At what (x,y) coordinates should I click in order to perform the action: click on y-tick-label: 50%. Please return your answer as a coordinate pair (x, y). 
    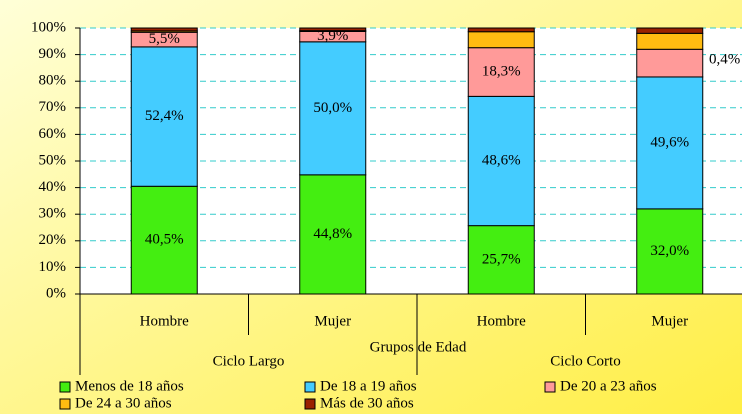
    Looking at the image, I should click on (53, 160).